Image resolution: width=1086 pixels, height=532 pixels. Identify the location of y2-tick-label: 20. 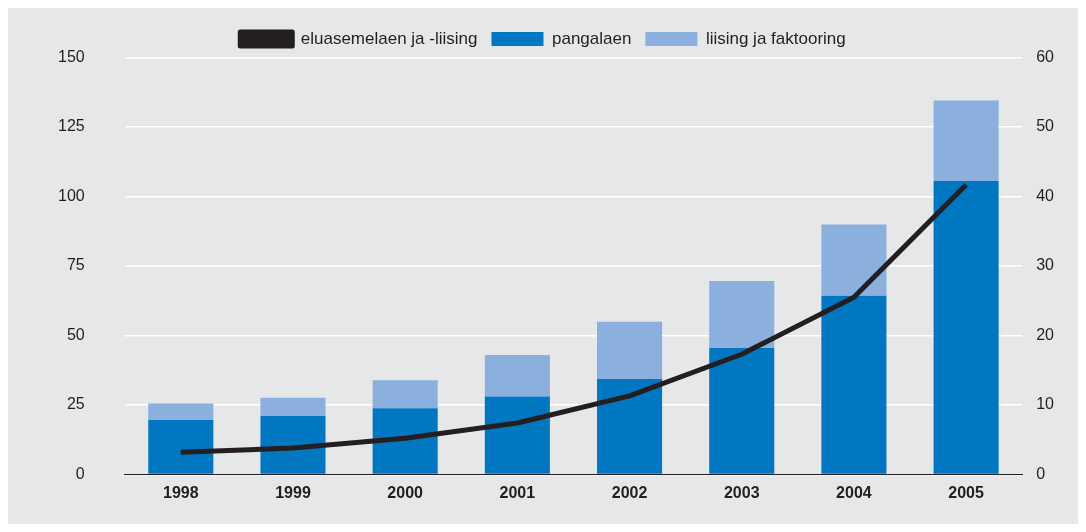
(1045, 334).